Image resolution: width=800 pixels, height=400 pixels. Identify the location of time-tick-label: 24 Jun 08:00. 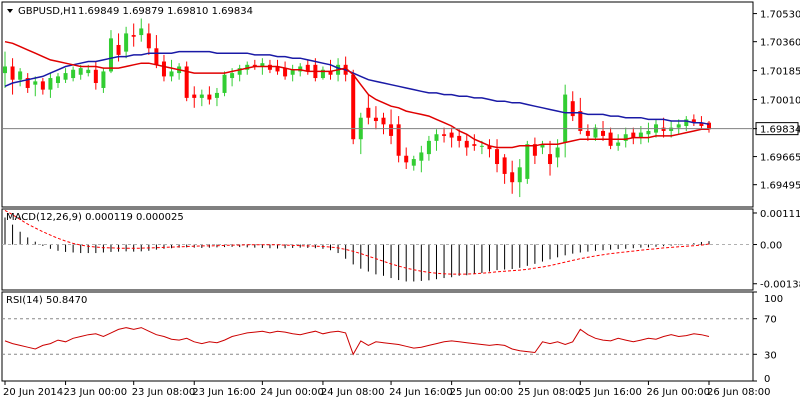
(353, 392).